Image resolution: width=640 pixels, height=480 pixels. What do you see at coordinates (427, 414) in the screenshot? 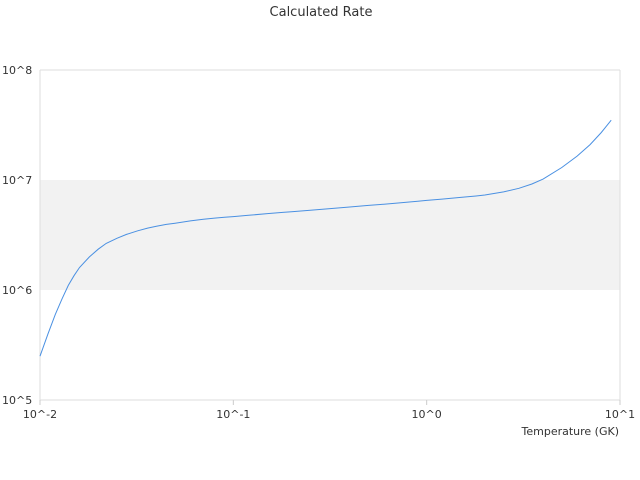
I see `x-tick-label: 10^0` at bounding box center [427, 414].